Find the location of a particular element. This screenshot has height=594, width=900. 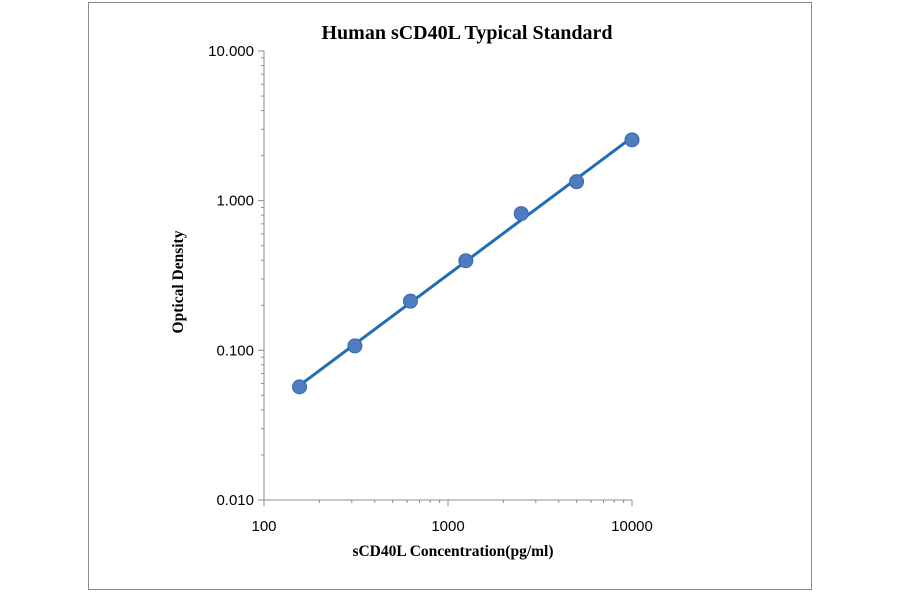

x-tick-label: 10000 is located at coordinates (632, 526).